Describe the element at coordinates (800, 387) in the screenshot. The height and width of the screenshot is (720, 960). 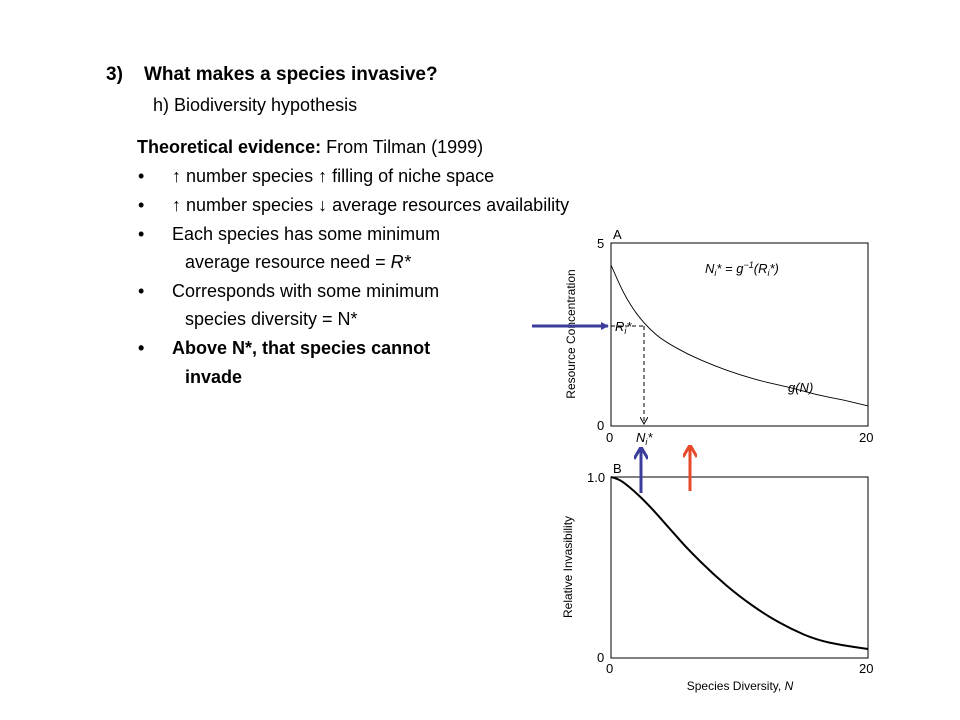
I see `curve-label: g(N)` at that location.